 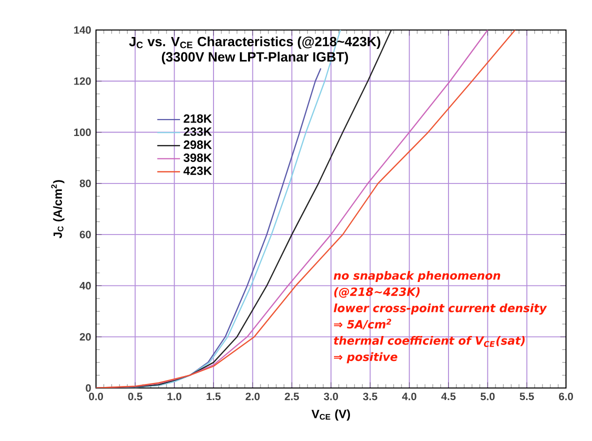 What do you see at coordinates (198, 131) in the screenshot?
I see `legend-label: 233K` at bounding box center [198, 131].